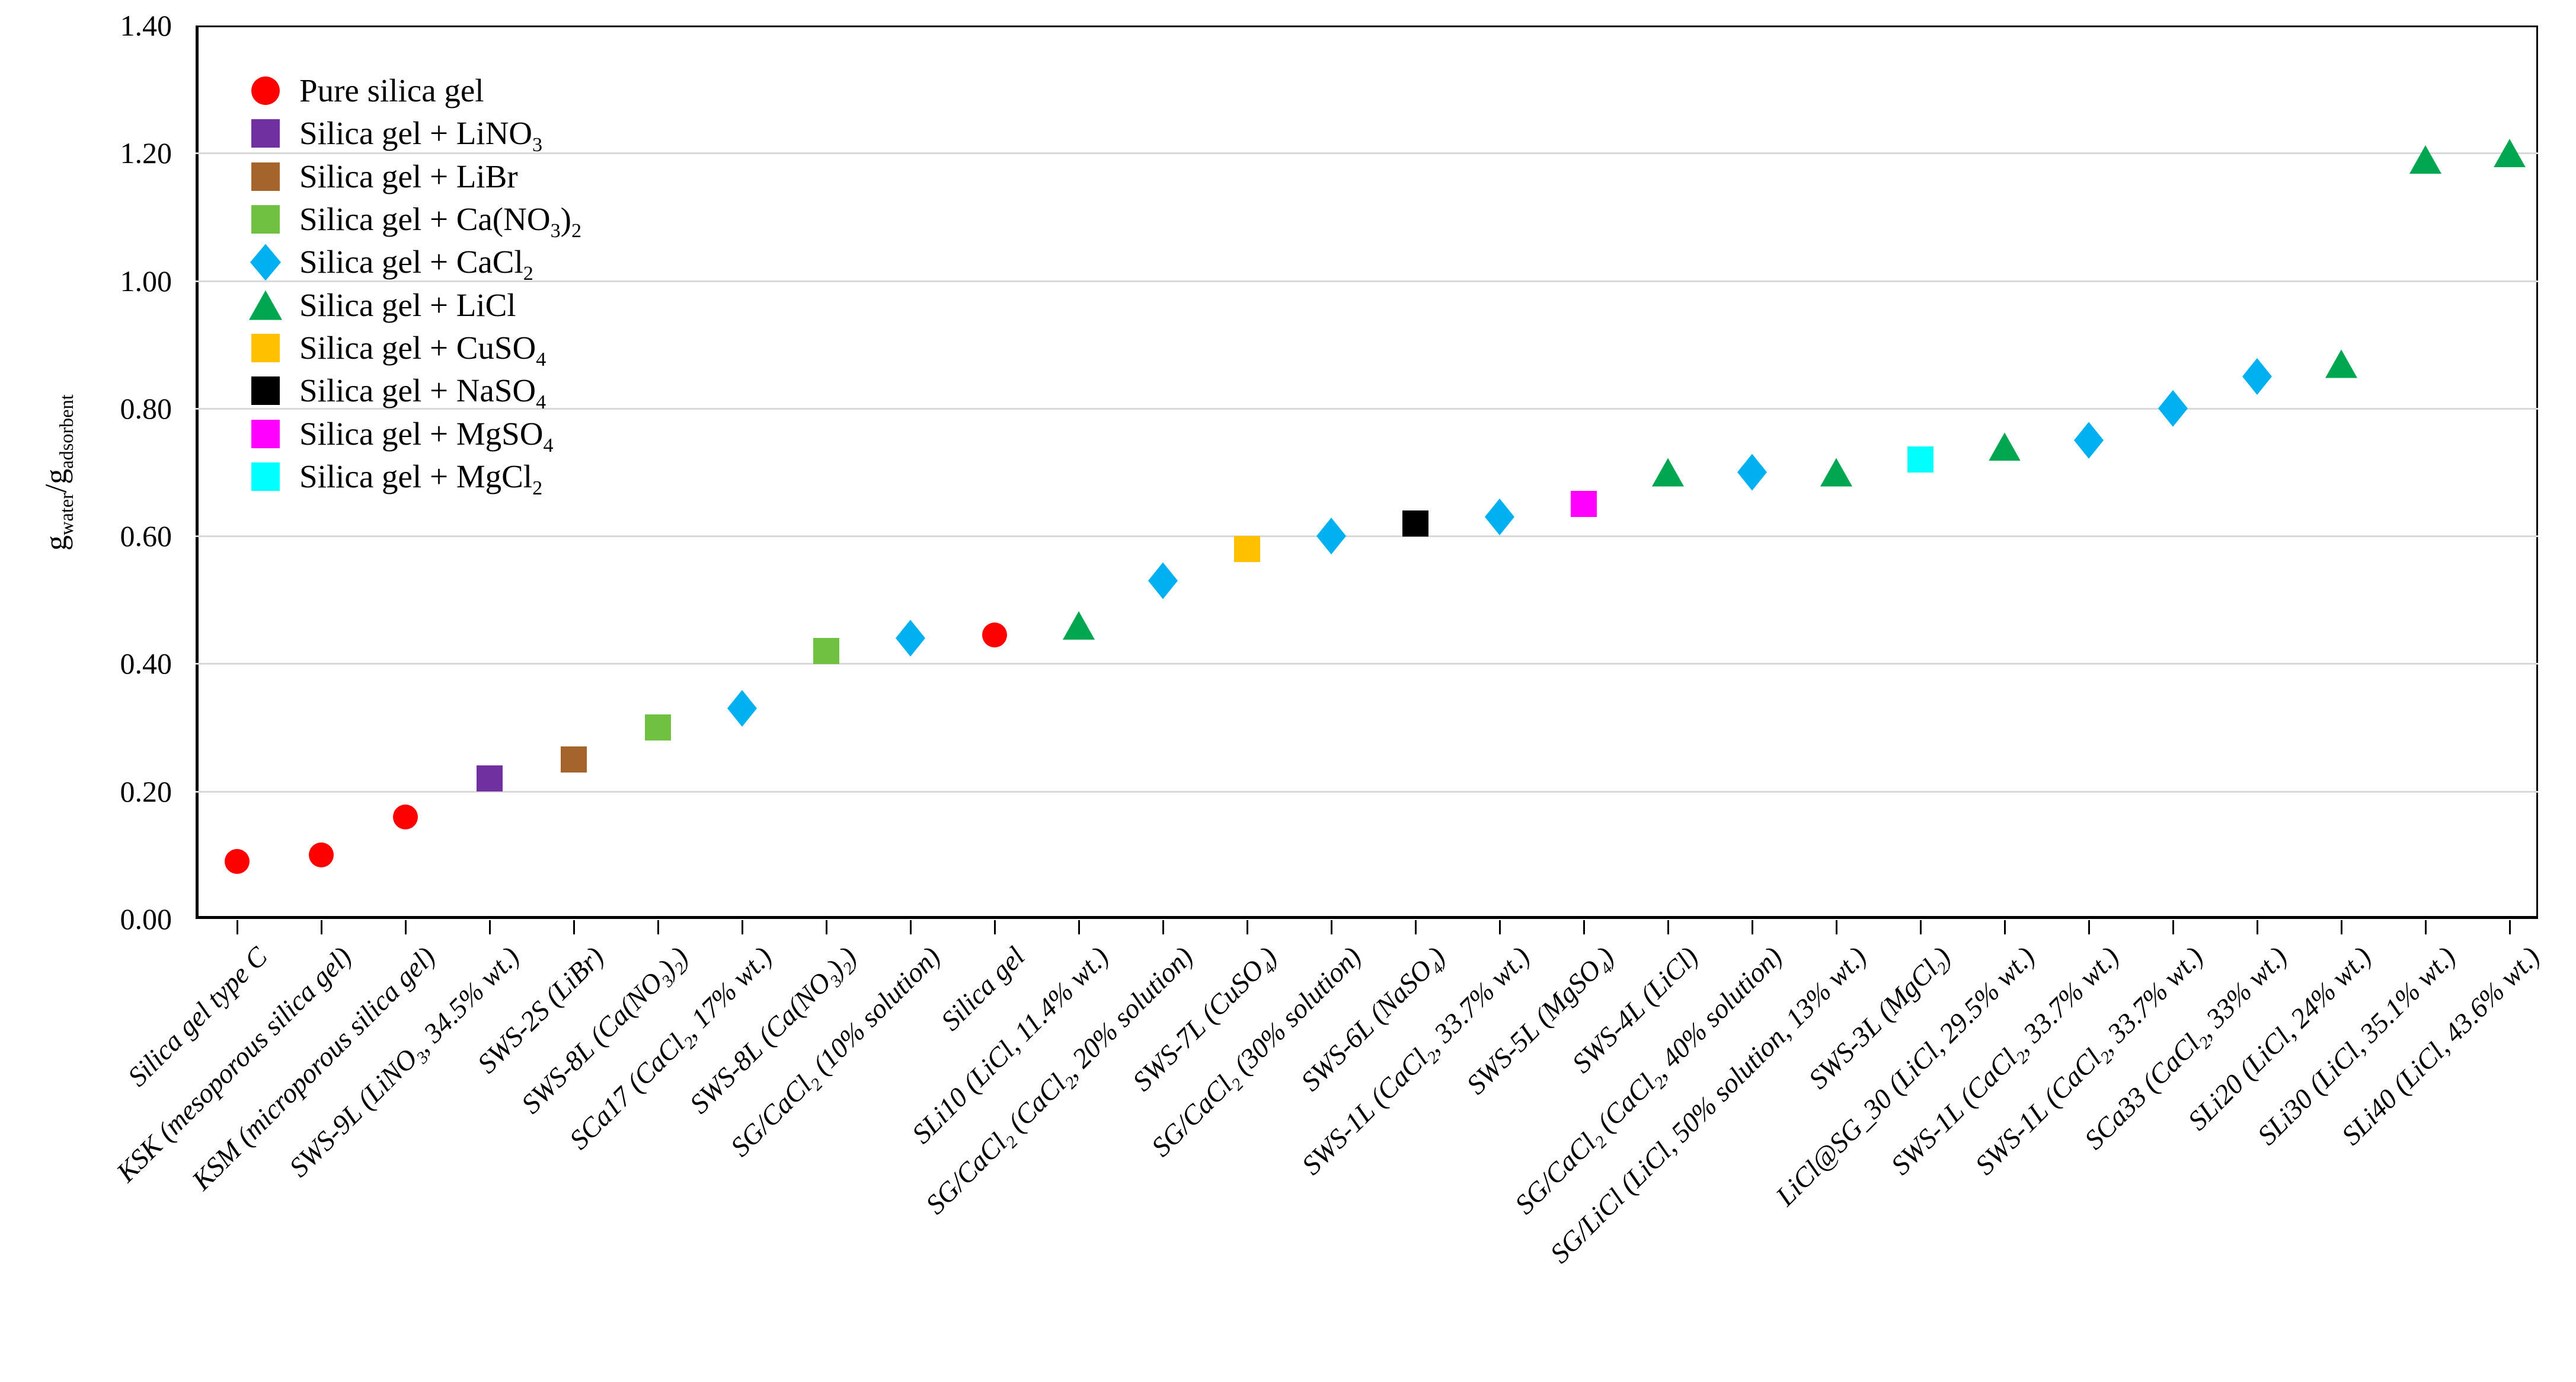 This screenshot has width=2576, height=1382. I want to click on legend-item: Silica gel + LiCl, so click(604, 305).